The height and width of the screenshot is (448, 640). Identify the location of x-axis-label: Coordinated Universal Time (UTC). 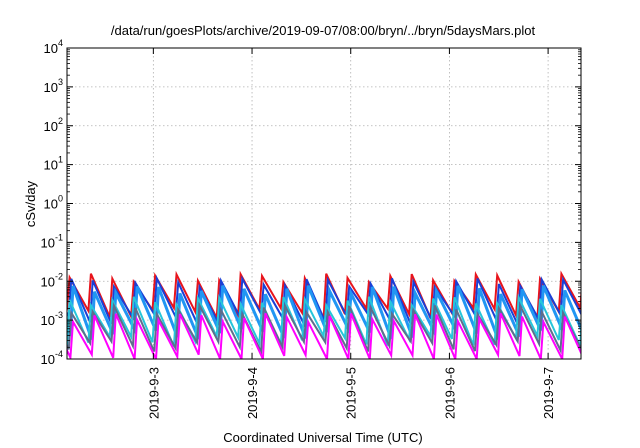
(322, 437).